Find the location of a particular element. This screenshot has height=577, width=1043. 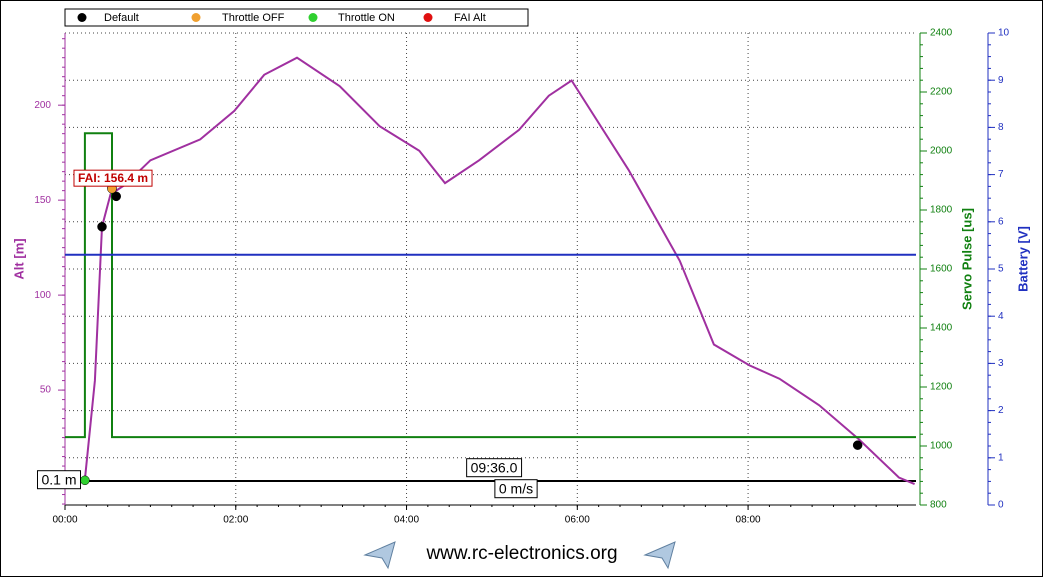

x-tick-label: 04:00 is located at coordinates (406, 520).